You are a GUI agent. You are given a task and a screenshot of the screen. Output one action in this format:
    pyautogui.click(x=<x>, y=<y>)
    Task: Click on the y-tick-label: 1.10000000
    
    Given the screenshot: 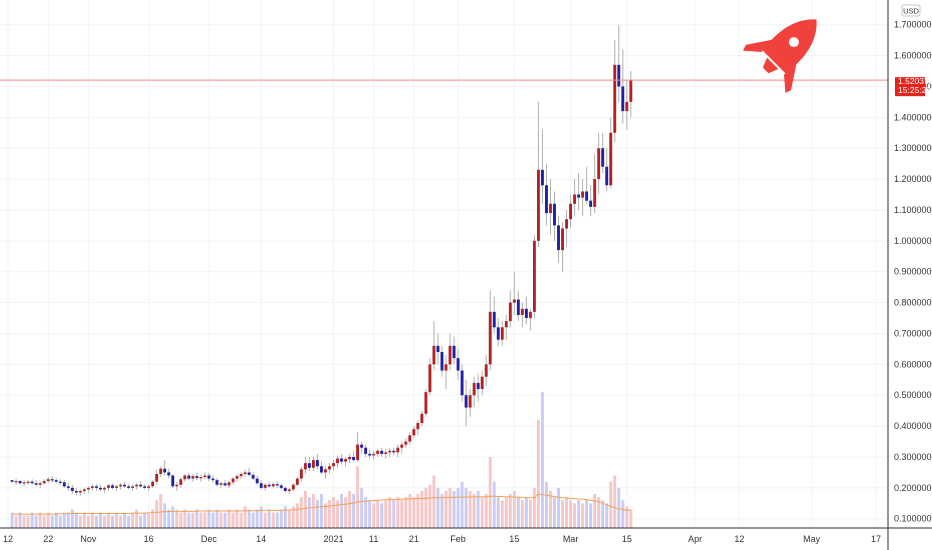 What is the action you would take?
    pyautogui.click(x=913, y=210)
    